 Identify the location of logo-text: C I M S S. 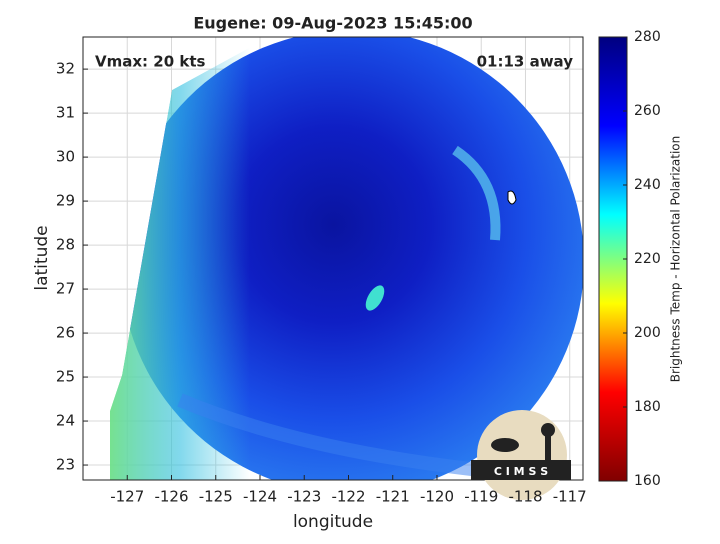
(521, 471).